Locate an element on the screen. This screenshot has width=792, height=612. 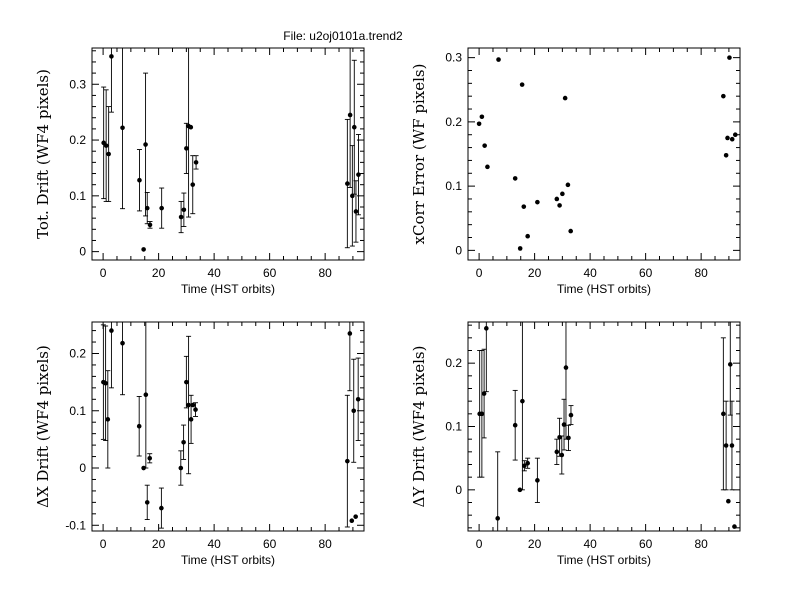
page-title: File: u2oj0101a.trend2 is located at coordinates (343, 36).